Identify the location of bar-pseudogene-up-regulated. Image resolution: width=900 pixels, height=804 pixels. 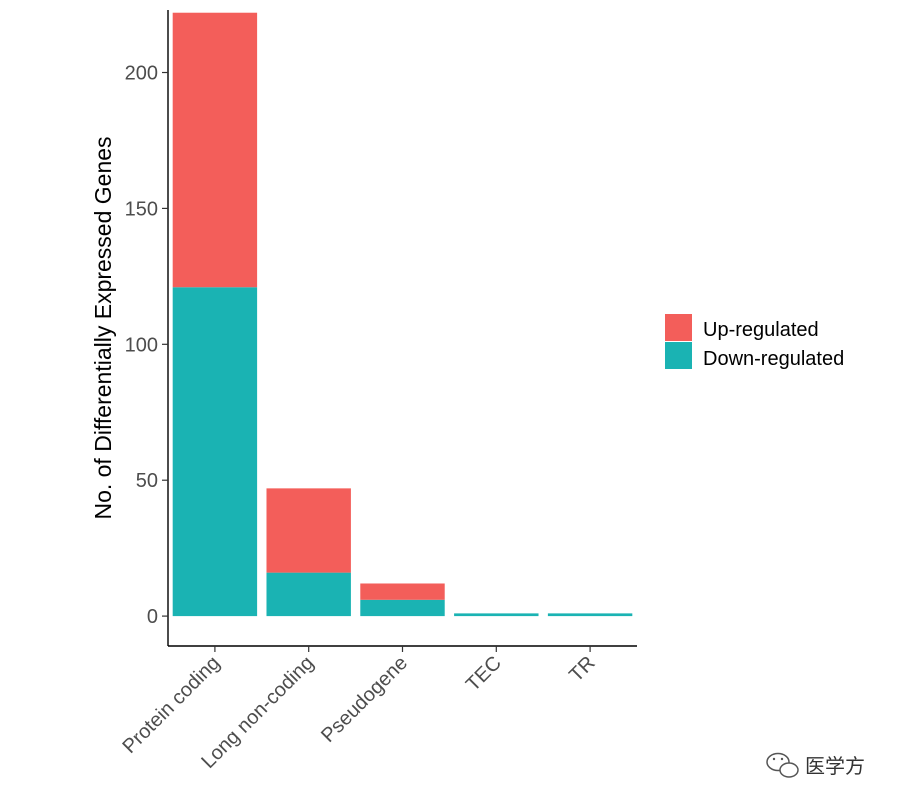
(402, 591).